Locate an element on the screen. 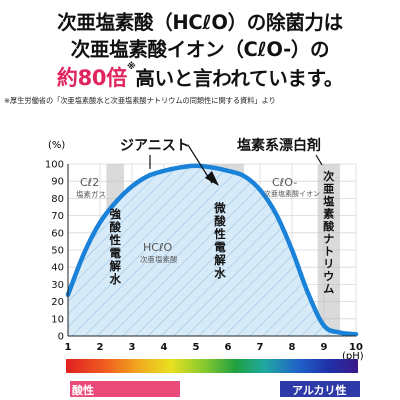 The image size is (400, 400). y-unit-label: (%) is located at coordinates (56, 145).